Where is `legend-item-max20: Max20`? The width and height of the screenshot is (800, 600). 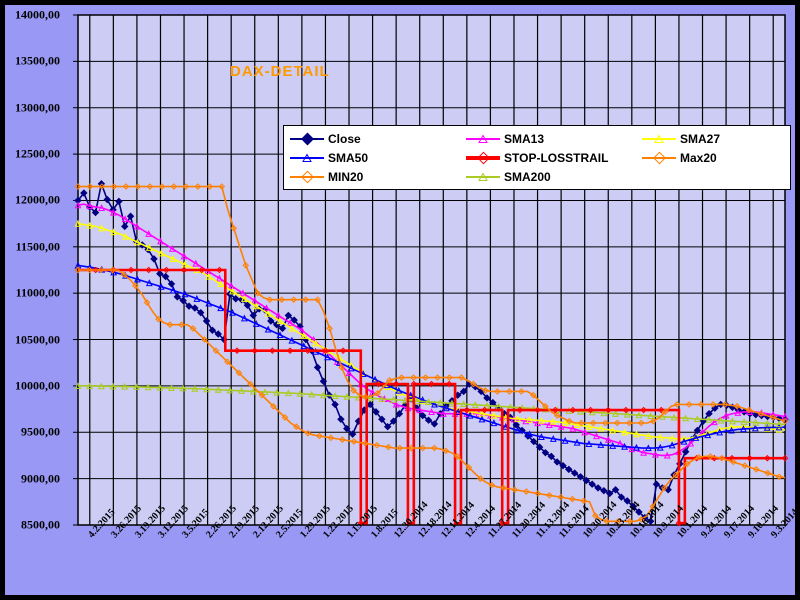 legend-item-max20: Max20 is located at coordinates (679, 158).